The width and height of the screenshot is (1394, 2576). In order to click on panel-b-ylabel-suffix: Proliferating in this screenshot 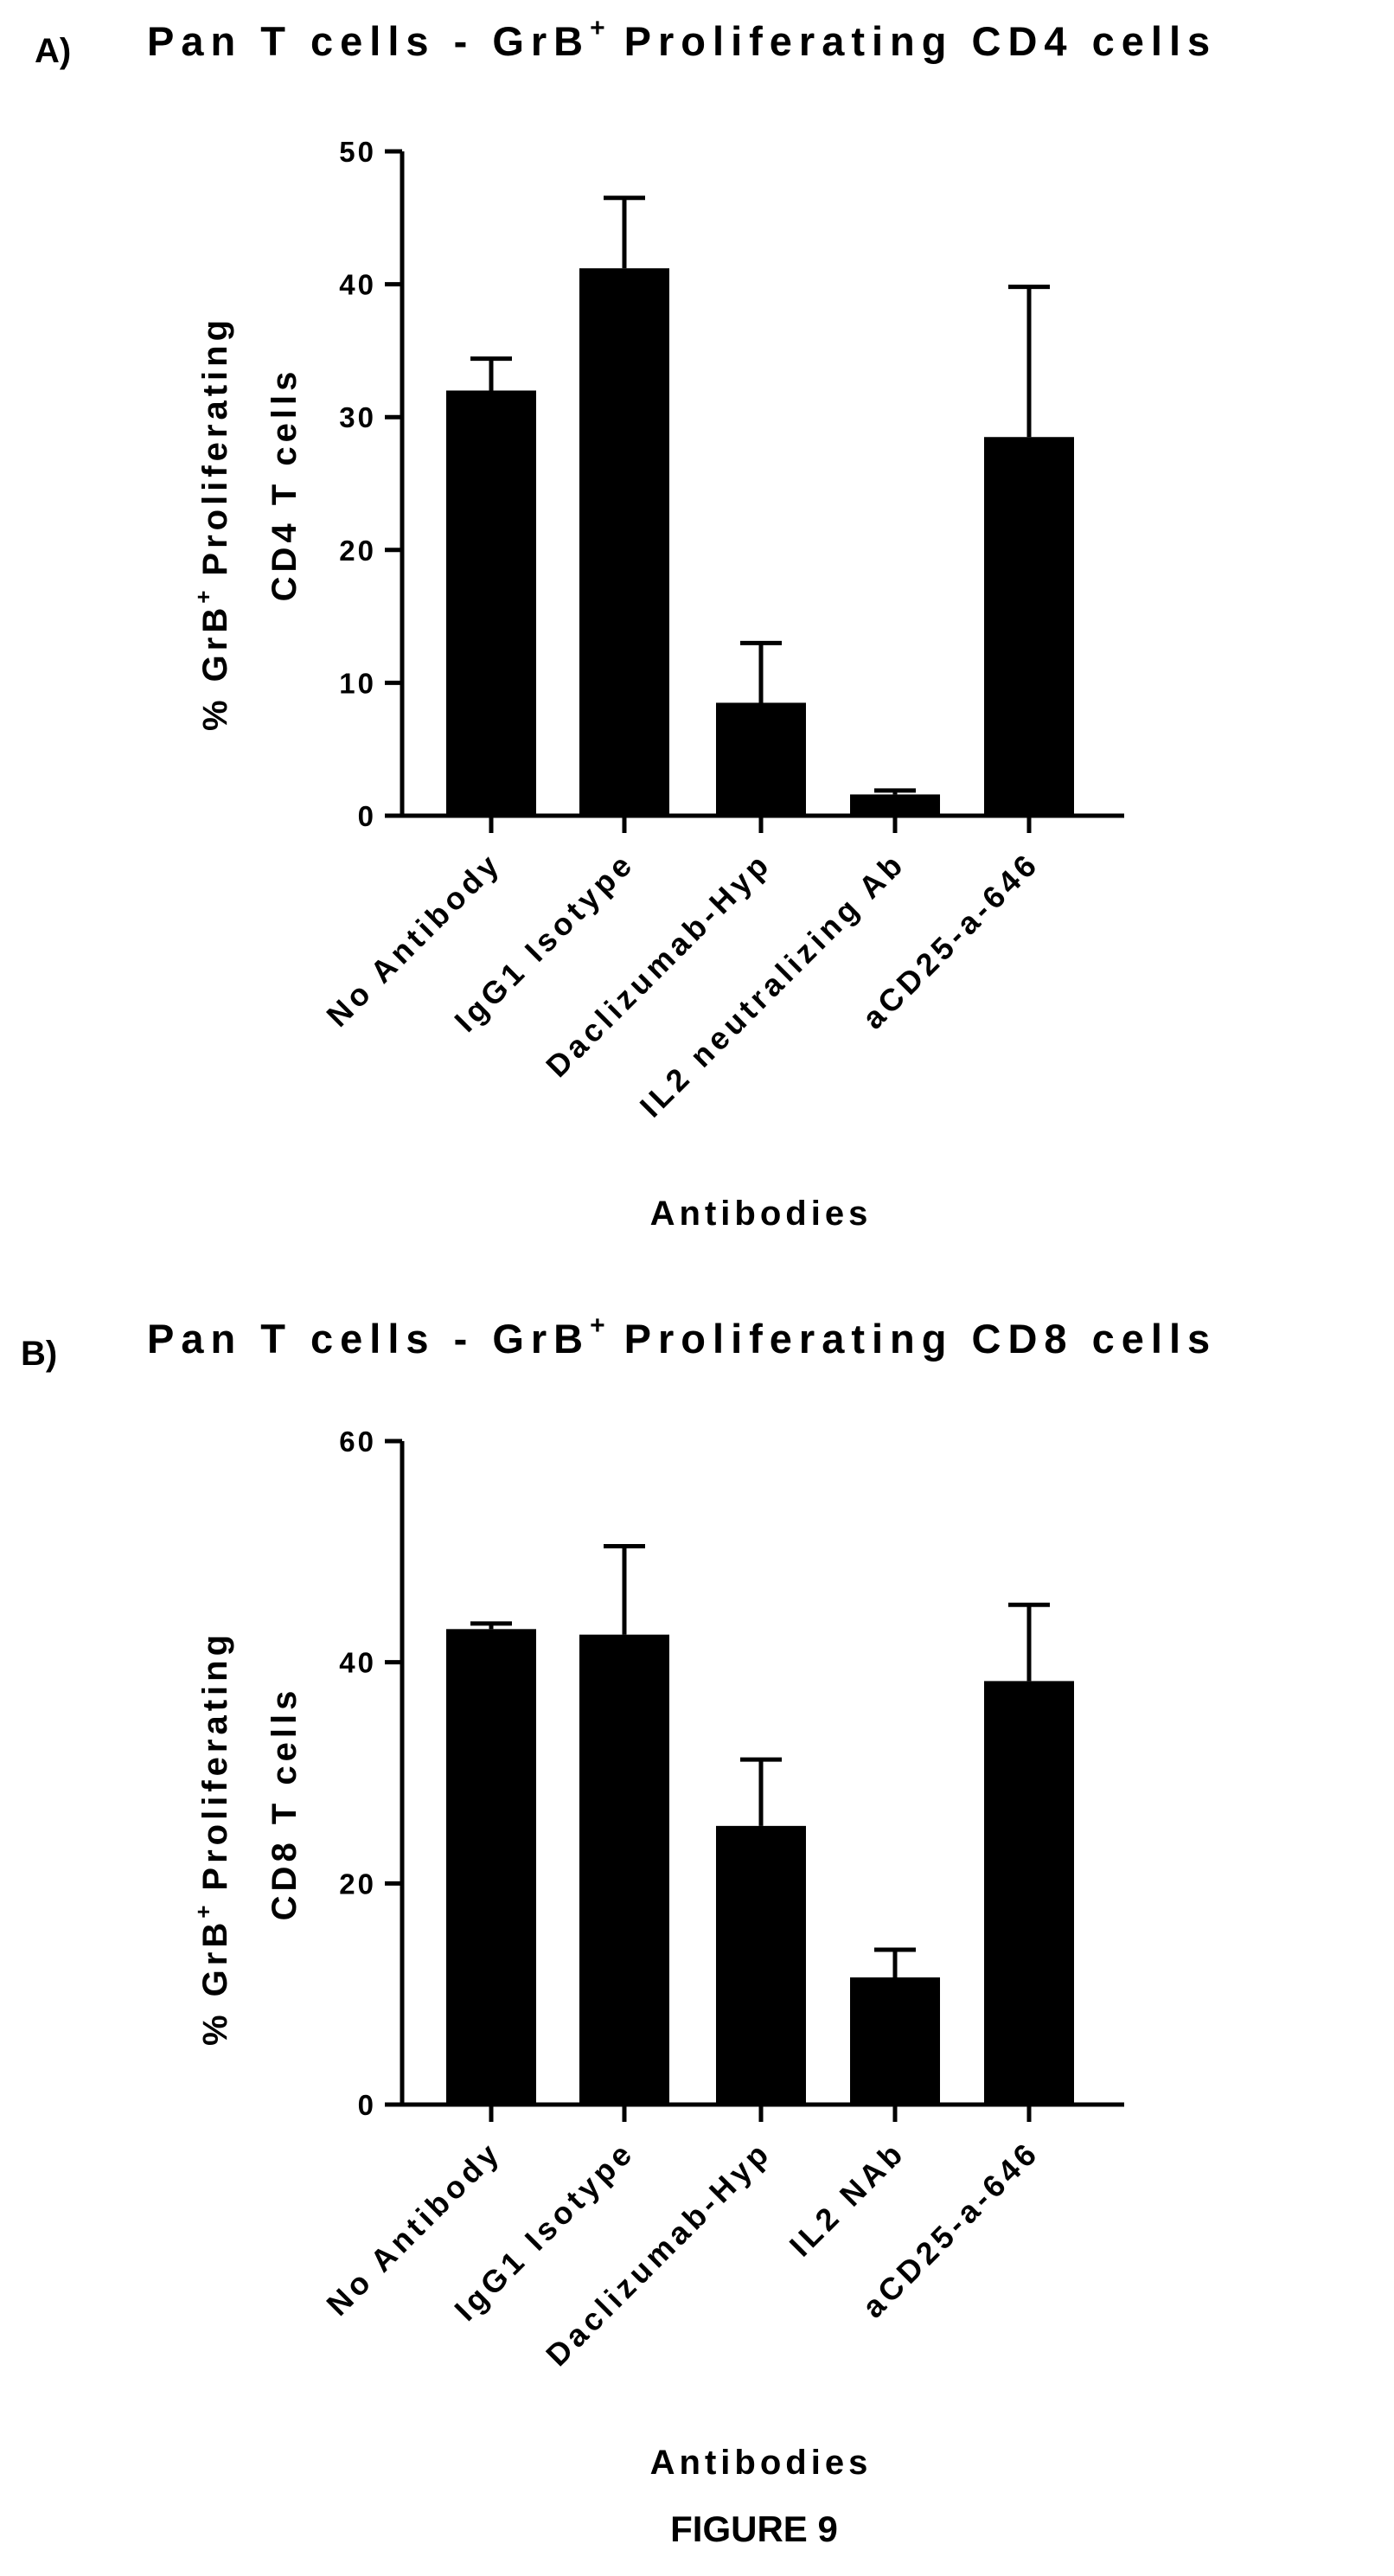, I will do `click(215, 1761)`.